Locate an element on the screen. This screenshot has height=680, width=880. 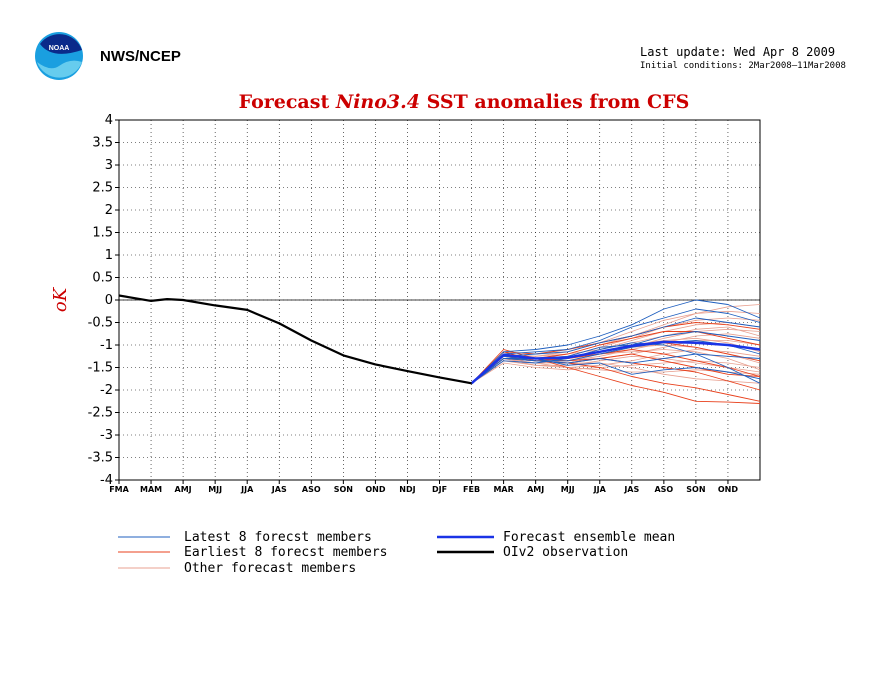
y-tick-label-5: 1.5 is located at coordinates (102, 233).